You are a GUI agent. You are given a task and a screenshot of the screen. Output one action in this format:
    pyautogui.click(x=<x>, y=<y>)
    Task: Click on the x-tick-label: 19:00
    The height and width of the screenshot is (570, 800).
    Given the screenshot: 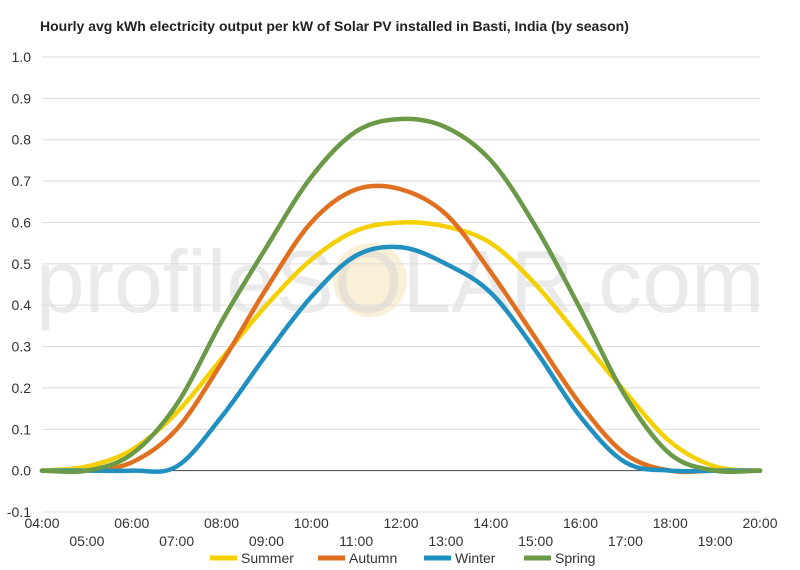 What is the action you would take?
    pyautogui.click(x=715, y=541)
    